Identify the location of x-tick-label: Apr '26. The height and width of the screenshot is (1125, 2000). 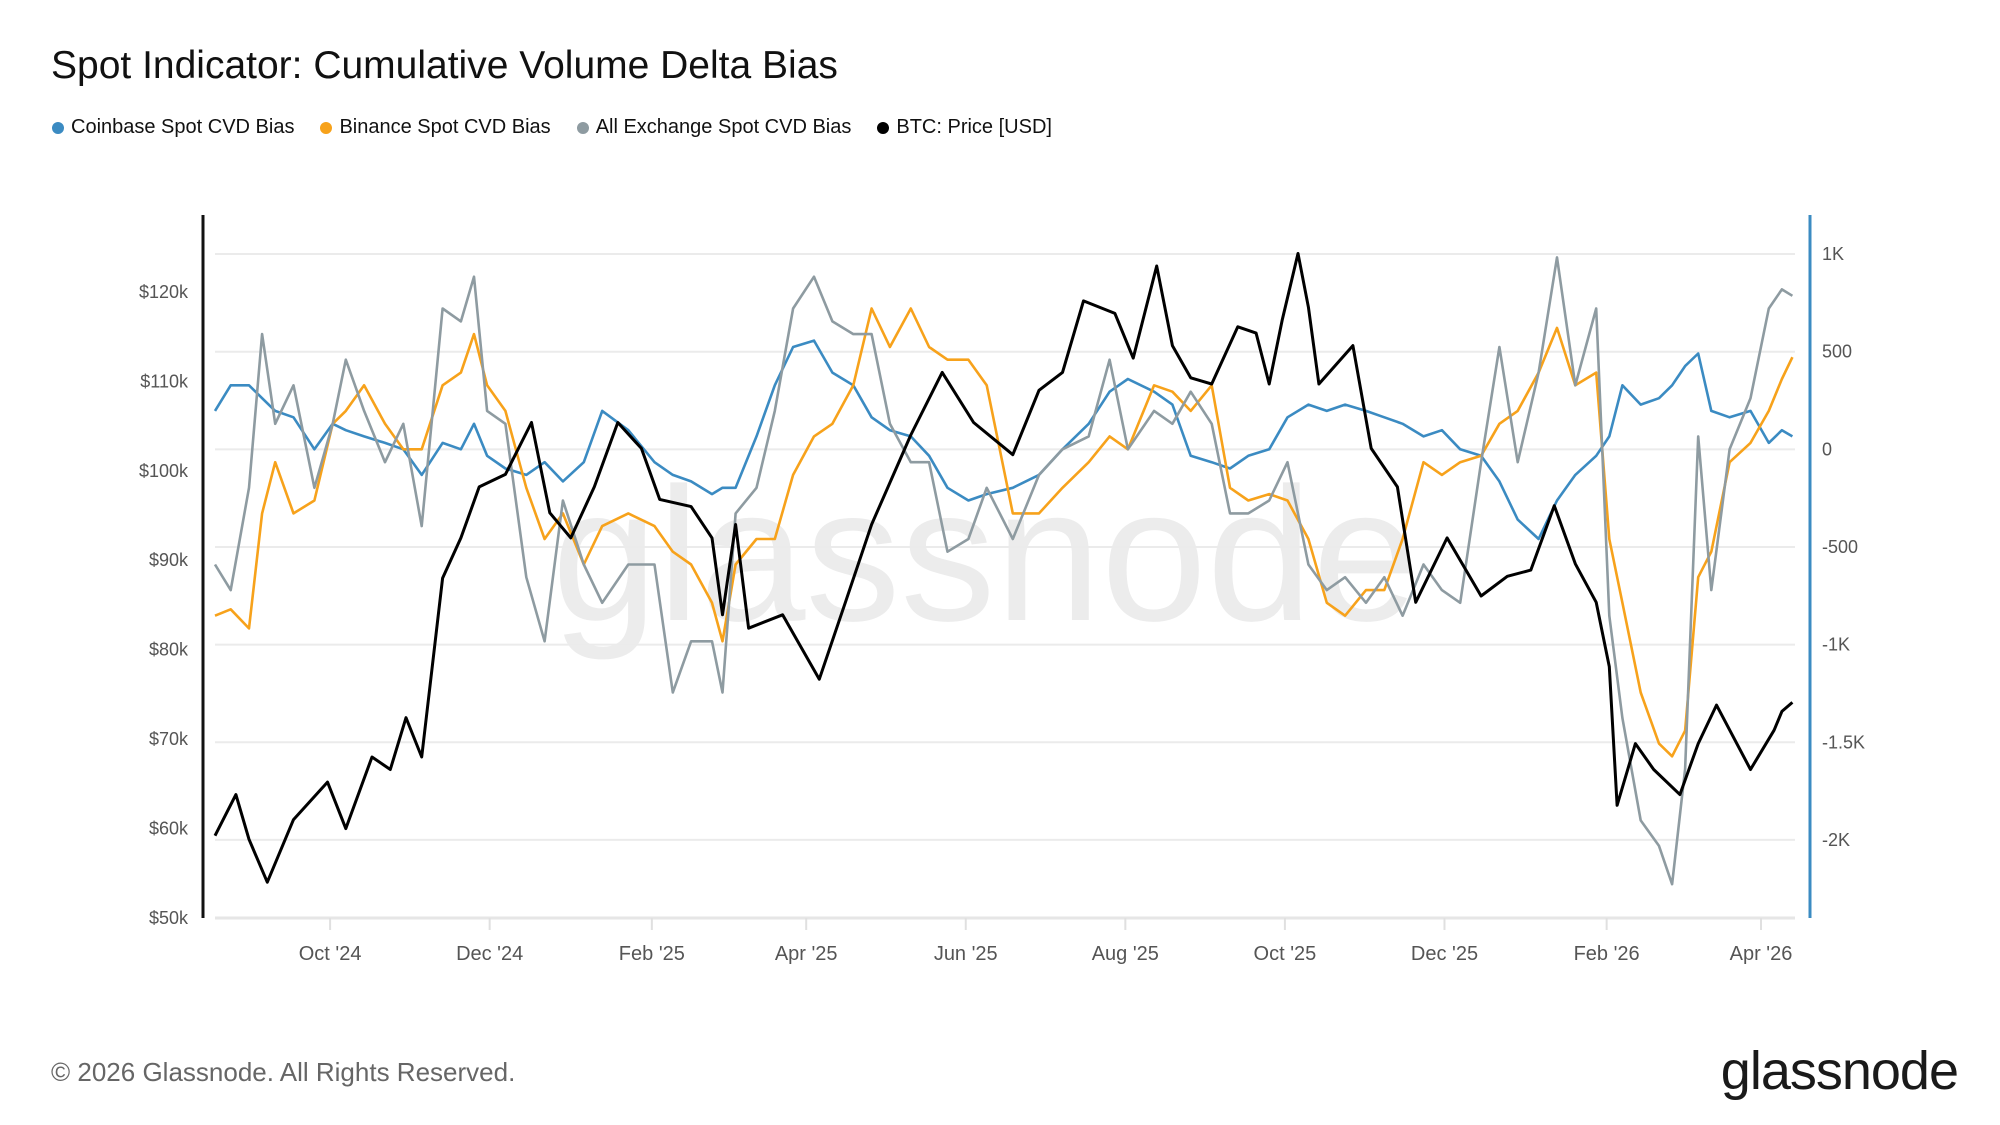
(1761, 954).